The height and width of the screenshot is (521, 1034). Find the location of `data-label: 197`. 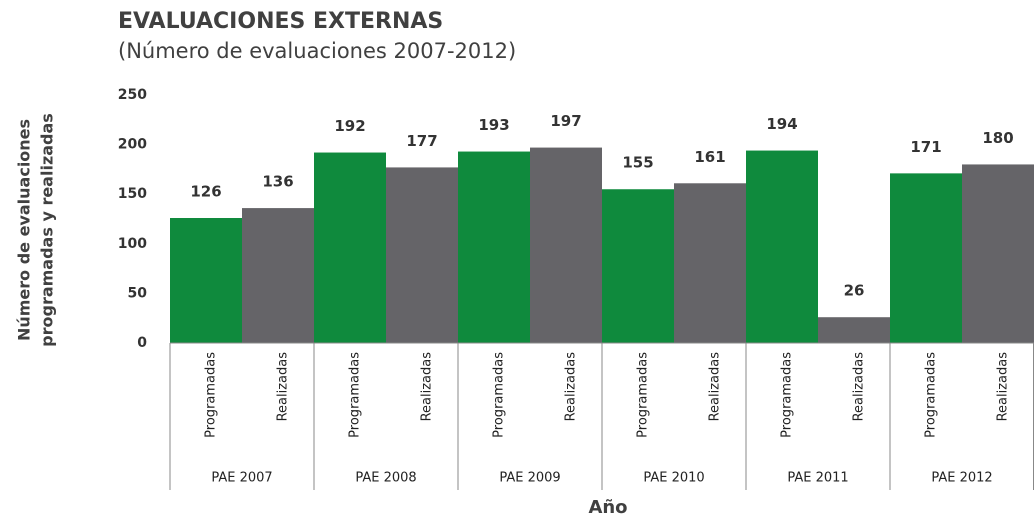

data-label: 197 is located at coordinates (565, 121).